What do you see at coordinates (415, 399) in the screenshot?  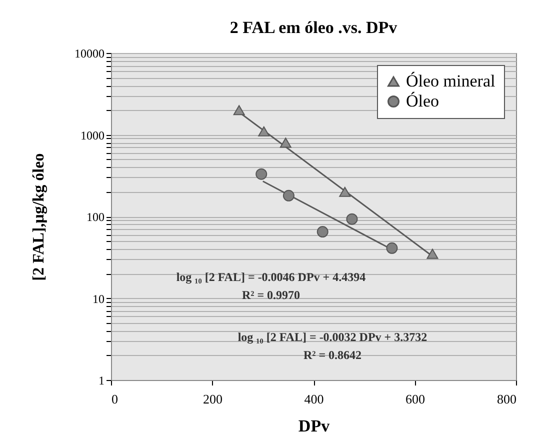 I see `x-tick-label: 600` at bounding box center [415, 399].